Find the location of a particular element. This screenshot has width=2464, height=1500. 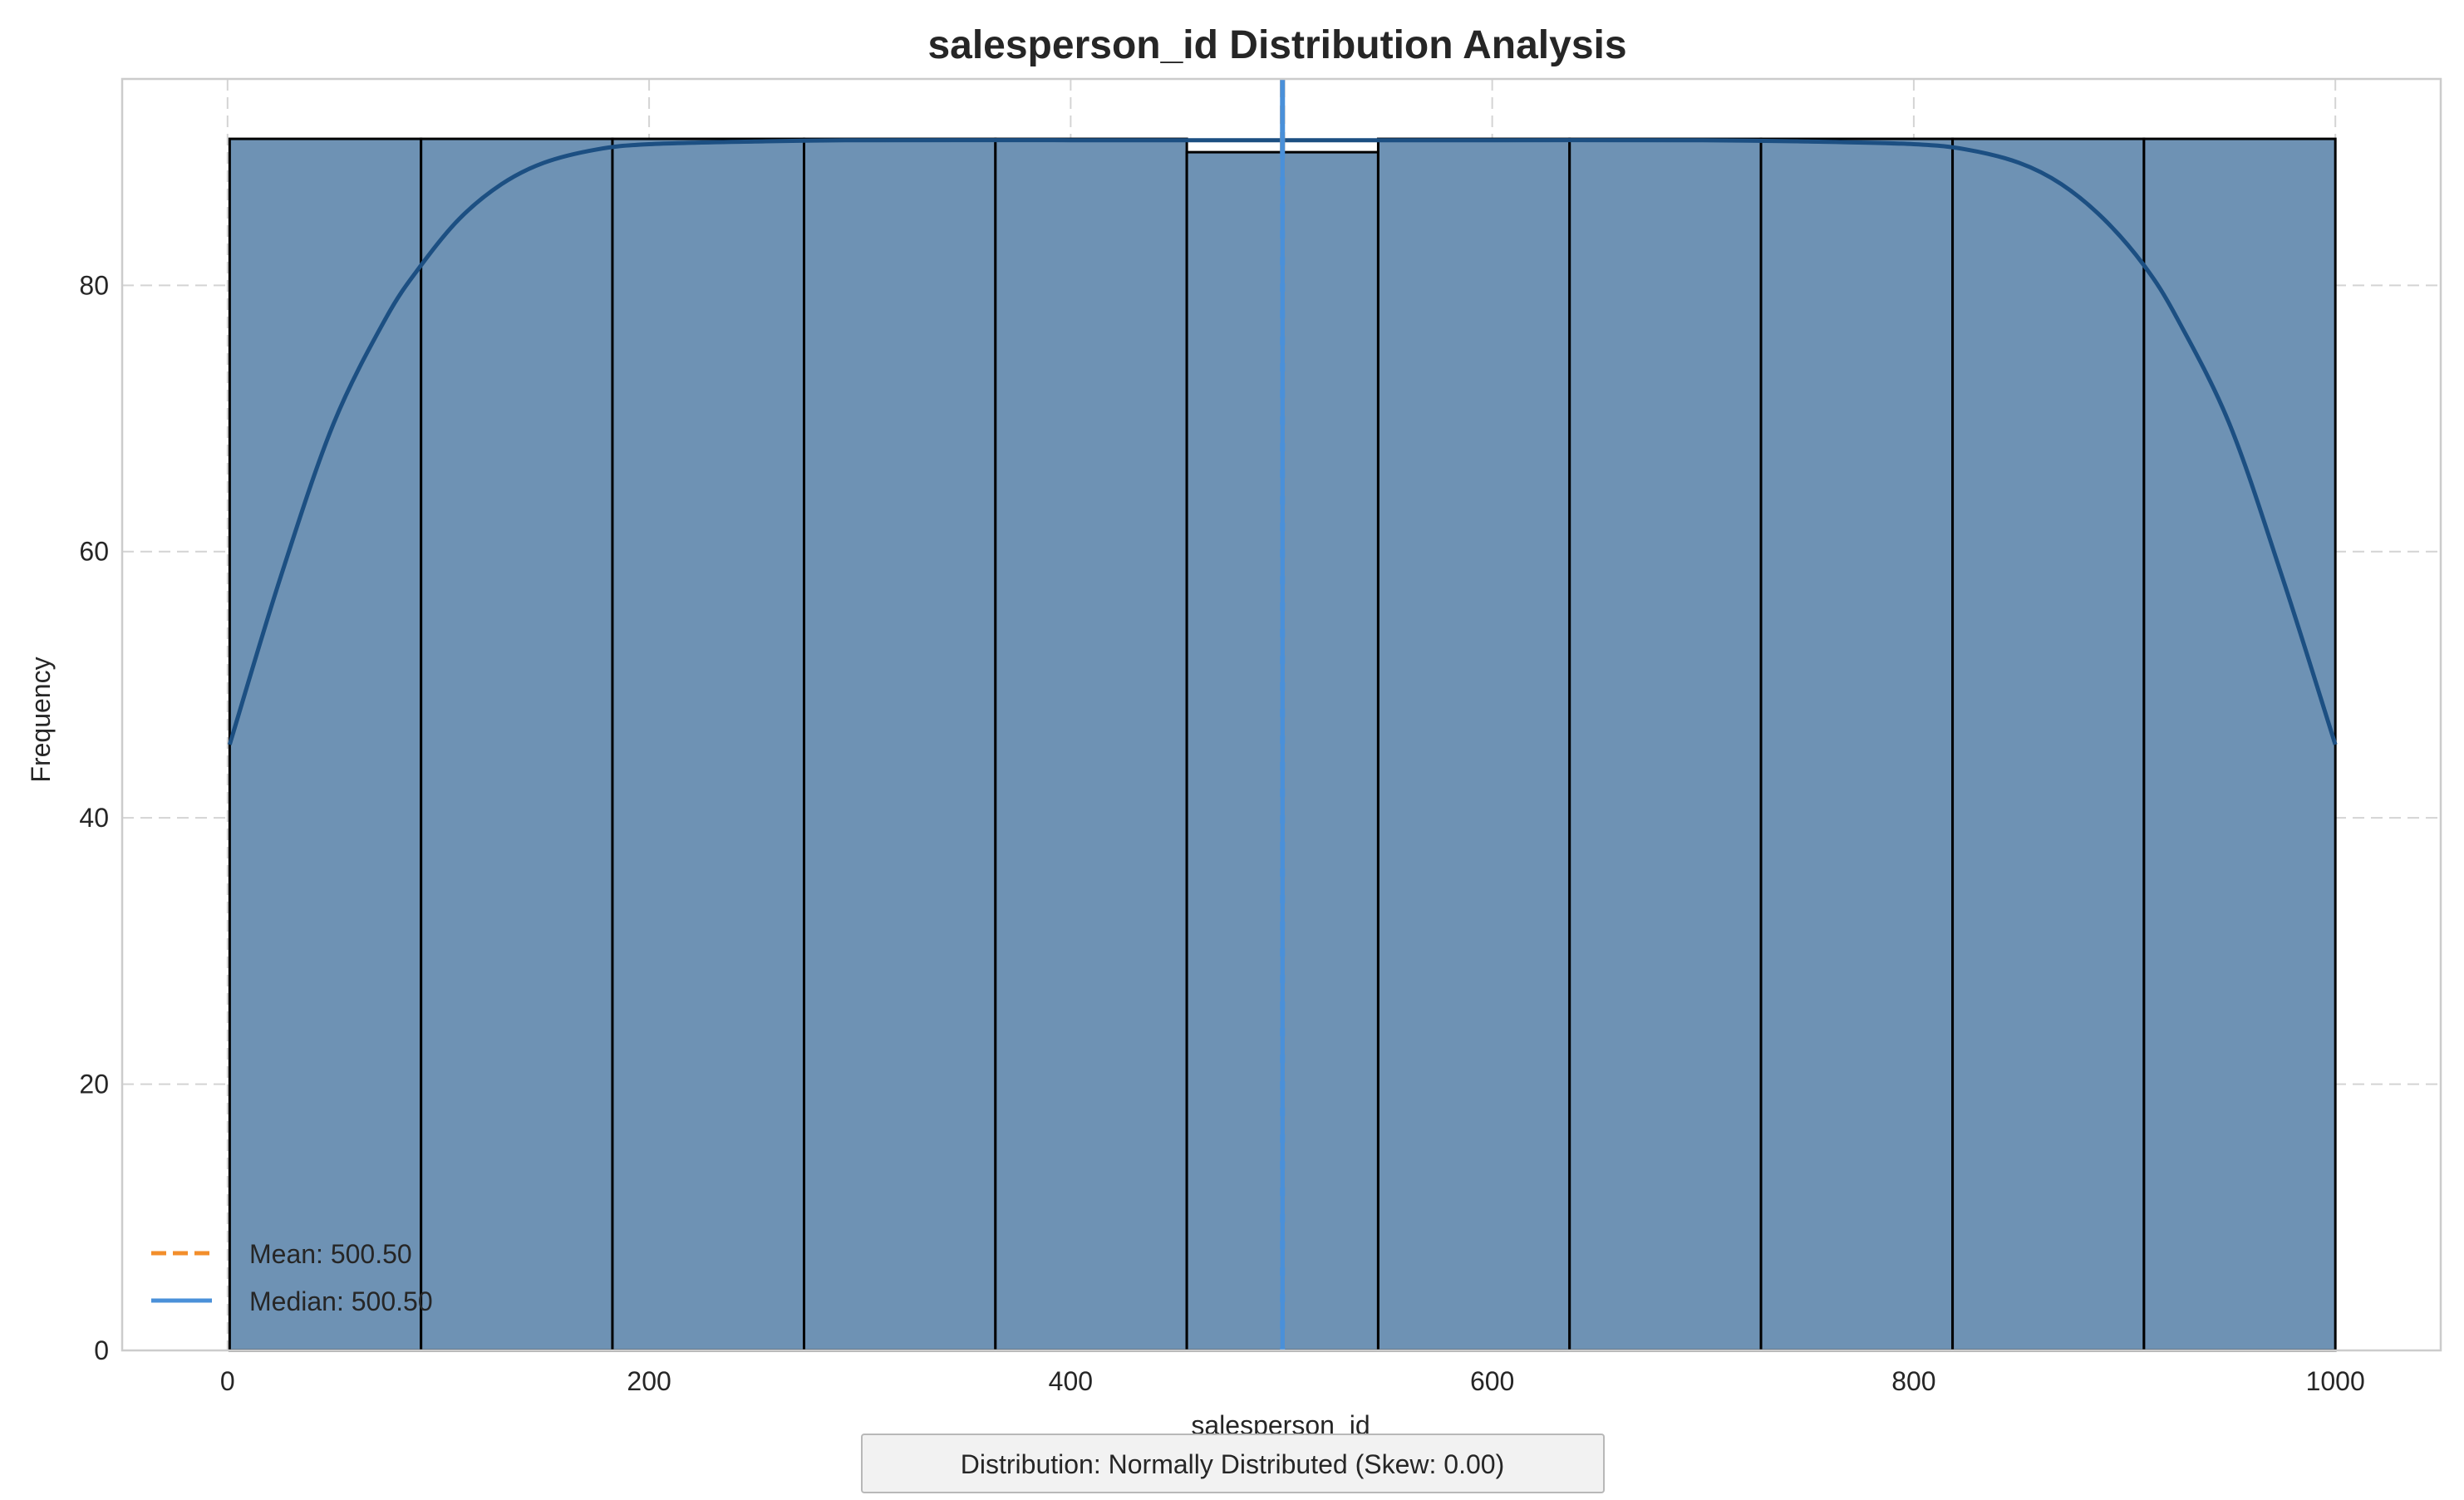

y-tick-label: 20 is located at coordinates (94, 1084).